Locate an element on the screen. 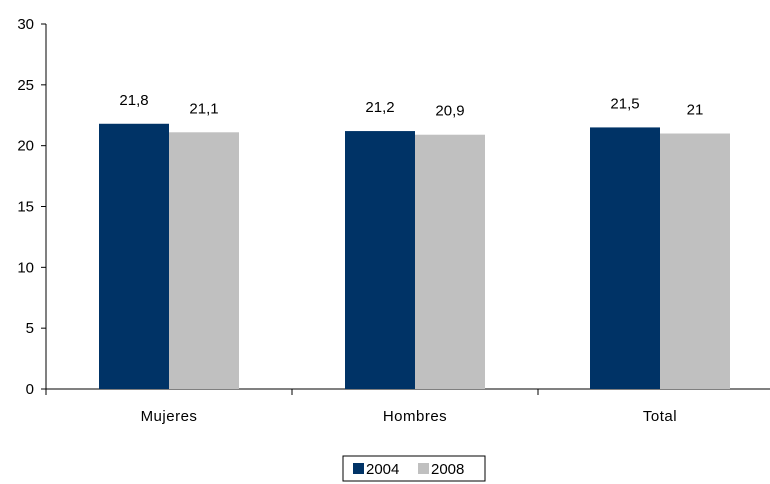 The image size is (770, 484). category-label-total: Total is located at coordinates (660, 416).